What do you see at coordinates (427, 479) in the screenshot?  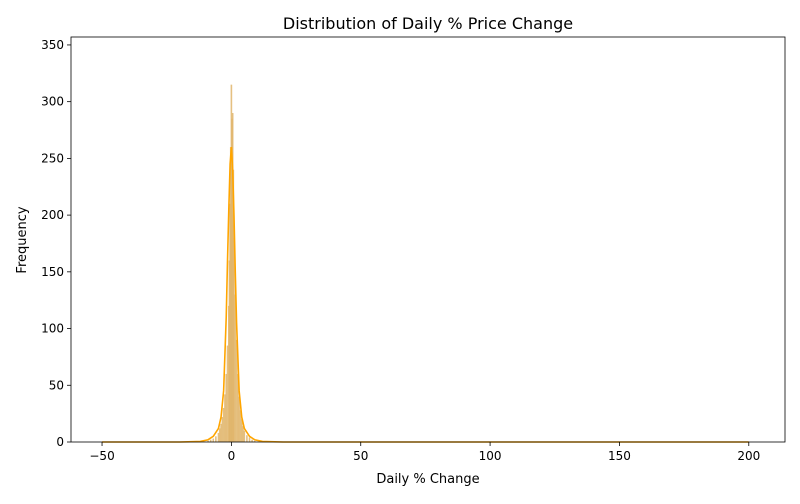 I see `x-axis-label: Daily % Change` at bounding box center [427, 479].